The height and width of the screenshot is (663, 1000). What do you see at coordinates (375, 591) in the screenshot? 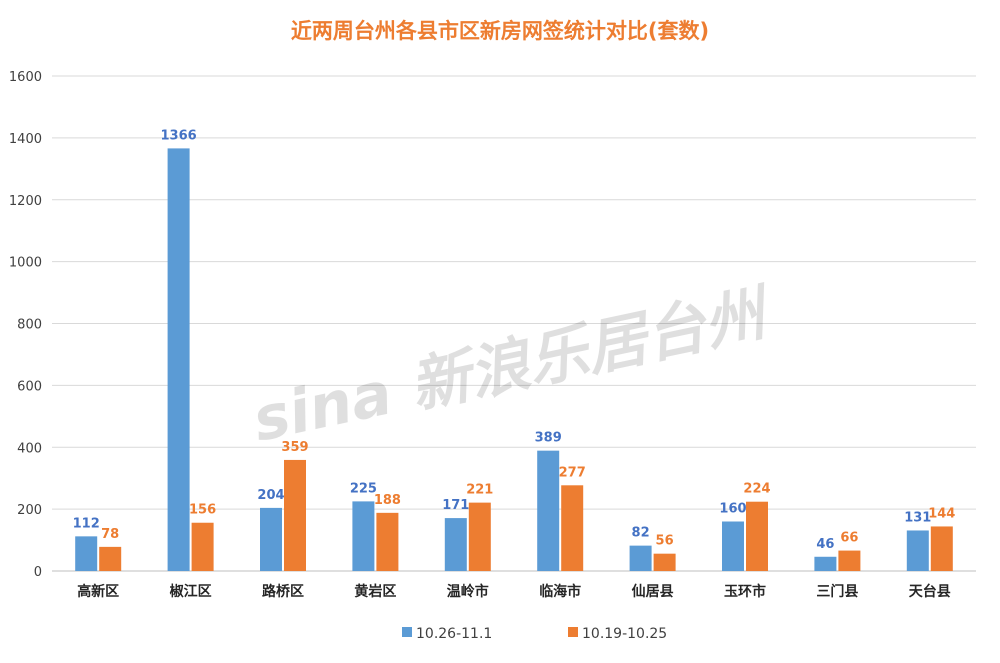
I see `x-tick-label: 黄岩区` at bounding box center [375, 591].